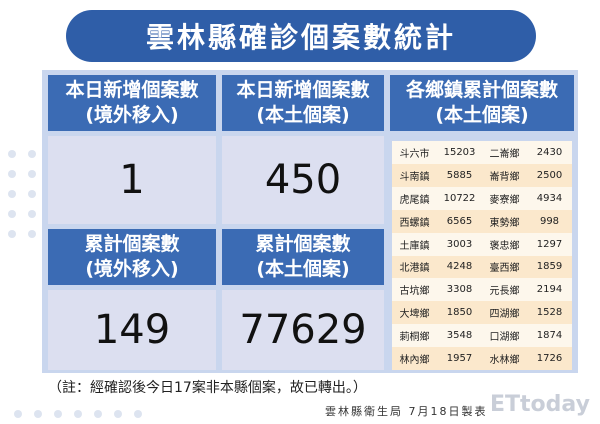 Image resolution: width=600 pixels, height=424 pixels. What do you see at coordinates (459, 198) in the screenshot?
I see `township-count: 10722` at bounding box center [459, 198].